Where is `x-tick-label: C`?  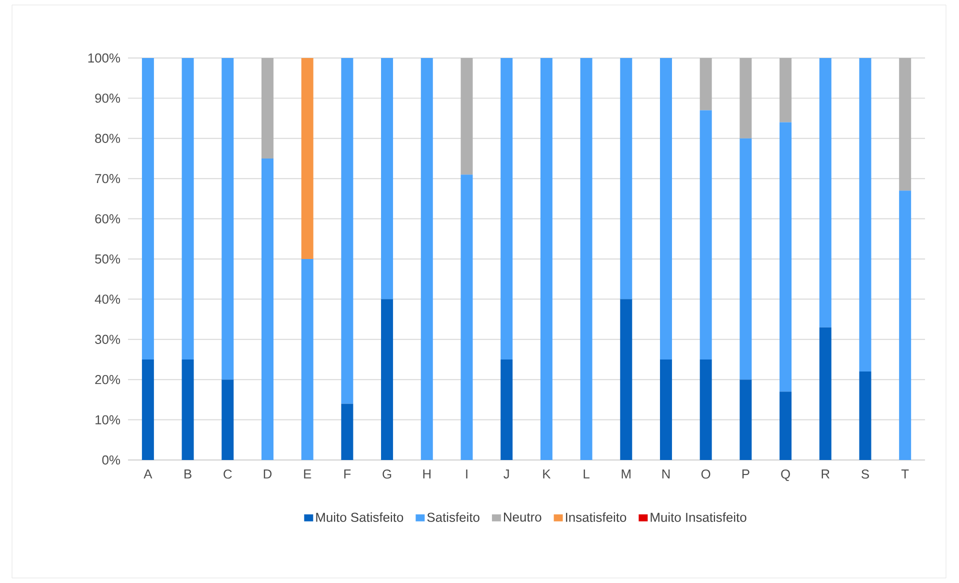 x-tick-label: C is located at coordinates (228, 474).